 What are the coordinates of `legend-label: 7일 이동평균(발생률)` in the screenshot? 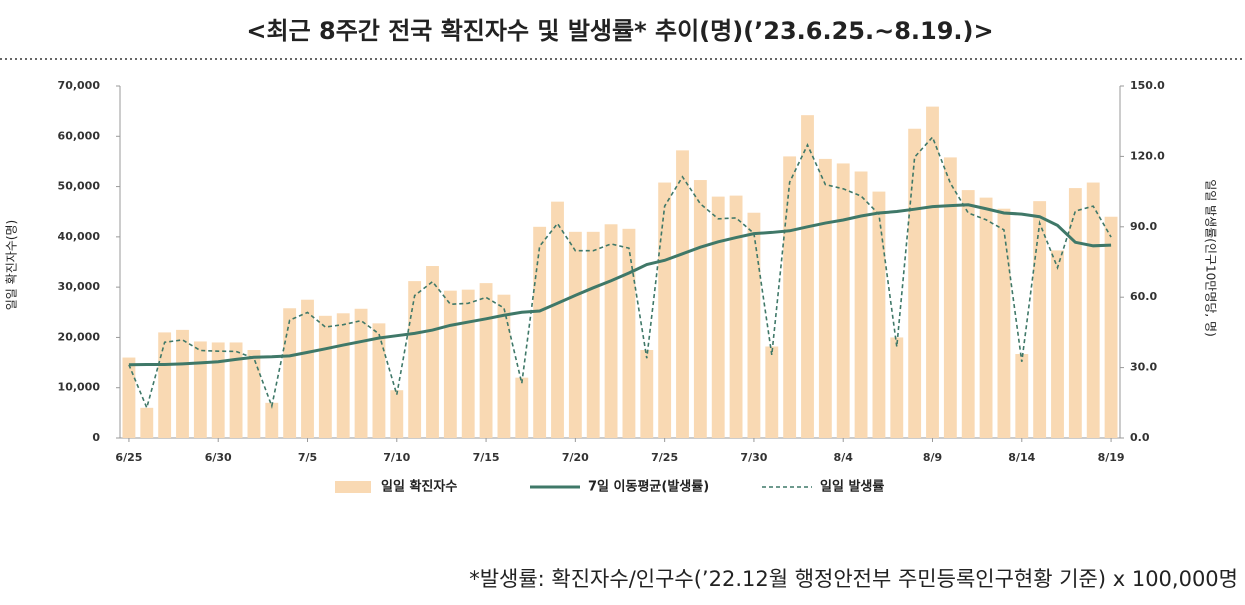 It's located at (648, 487).